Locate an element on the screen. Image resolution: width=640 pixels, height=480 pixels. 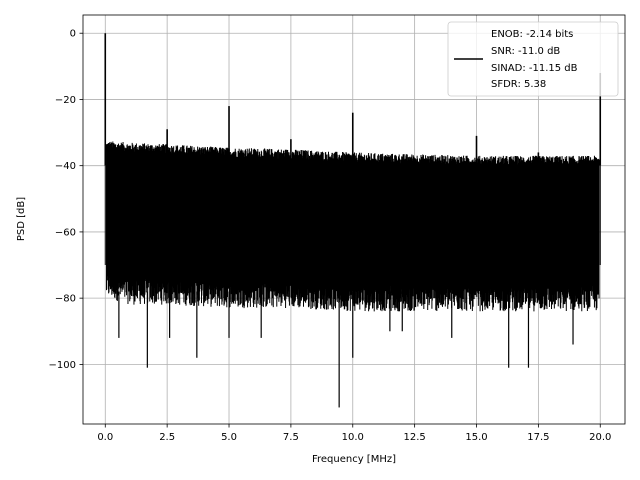
legend-text-enob: ENOB: -2.14 bits is located at coordinates (532, 34).